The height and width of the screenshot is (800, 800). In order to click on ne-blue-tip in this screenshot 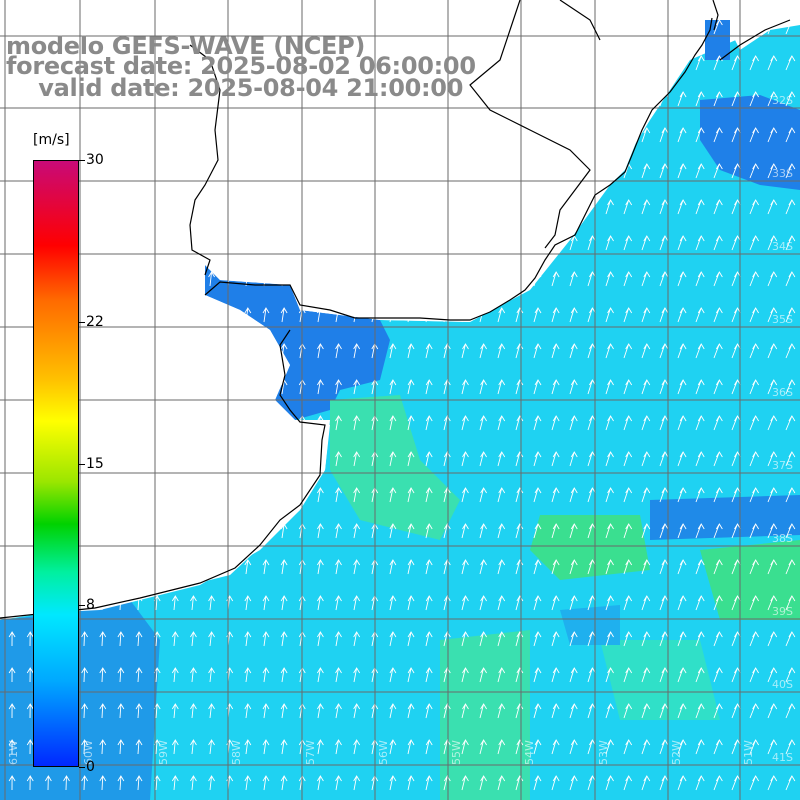, I will do `click(717, 40)`.